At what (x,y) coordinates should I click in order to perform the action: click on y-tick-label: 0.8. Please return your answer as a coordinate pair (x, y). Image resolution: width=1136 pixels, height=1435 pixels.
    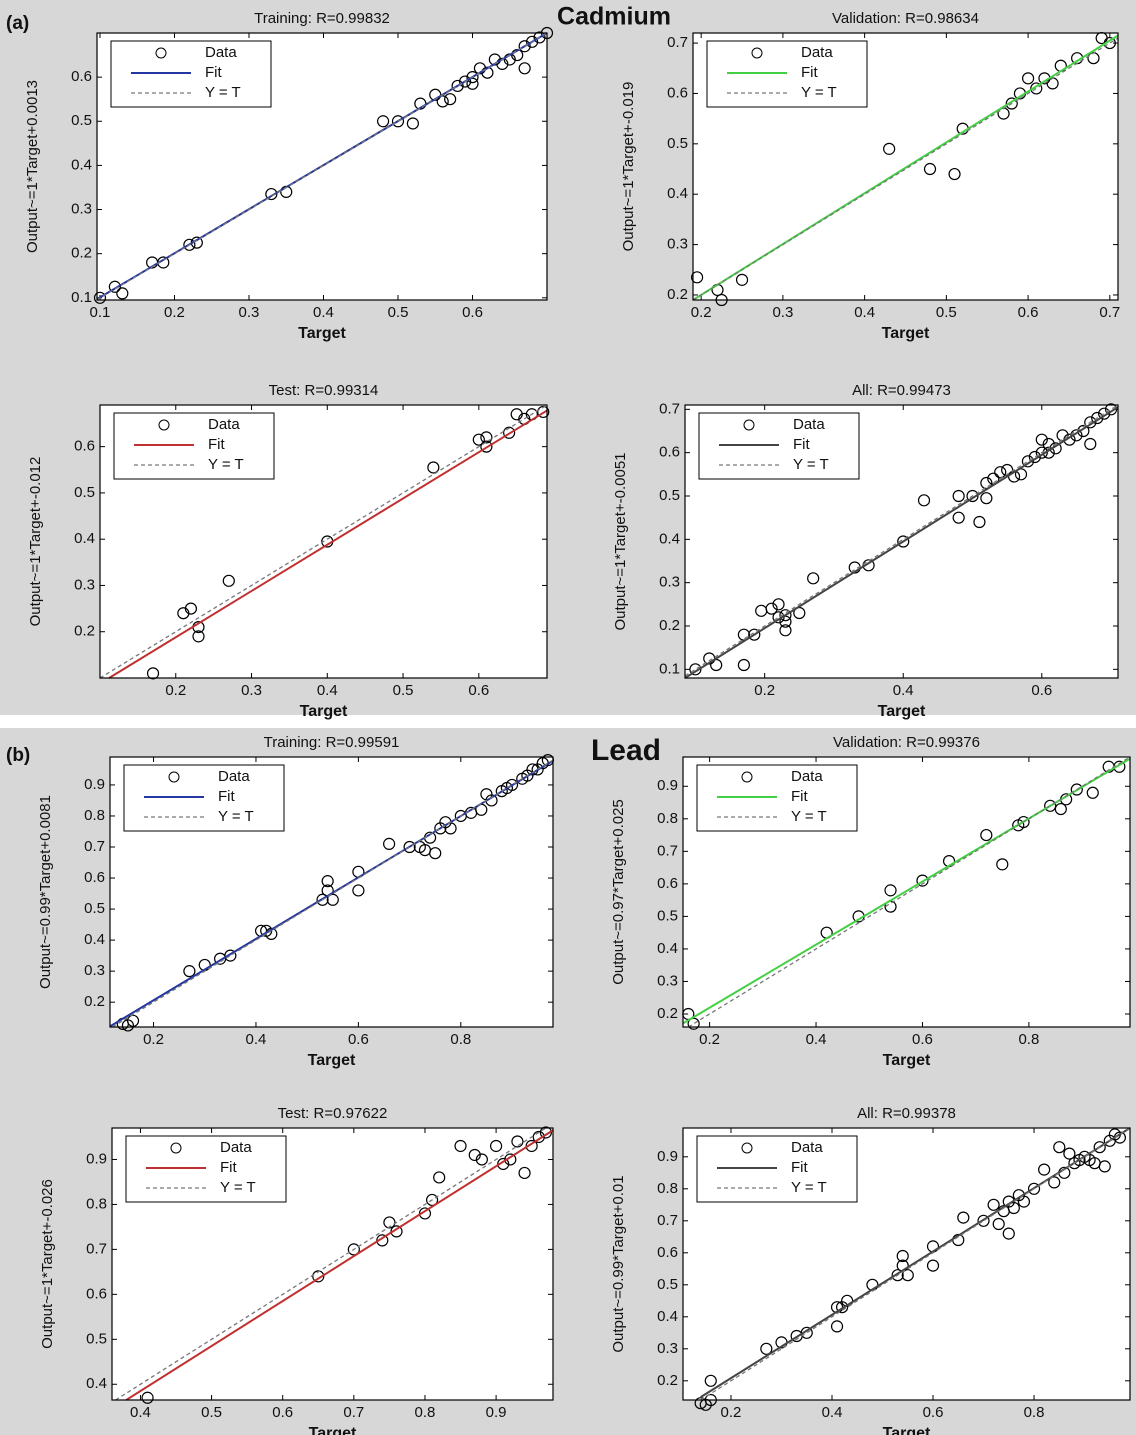
    Looking at the image, I should click on (667, 1188).